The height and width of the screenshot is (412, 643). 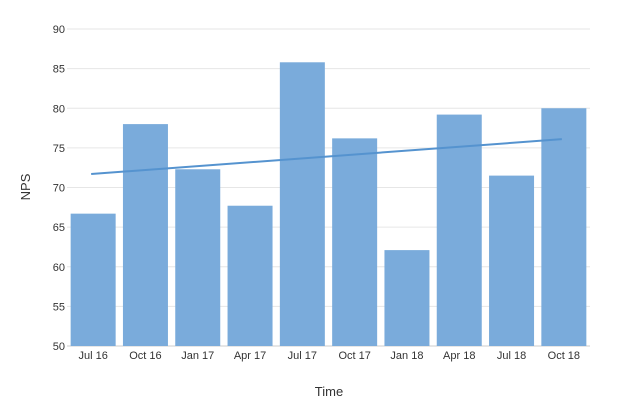 What do you see at coordinates (511, 356) in the screenshot?
I see `x-tick-label-jul-18: Jul 18` at bounding box center [511, 356].